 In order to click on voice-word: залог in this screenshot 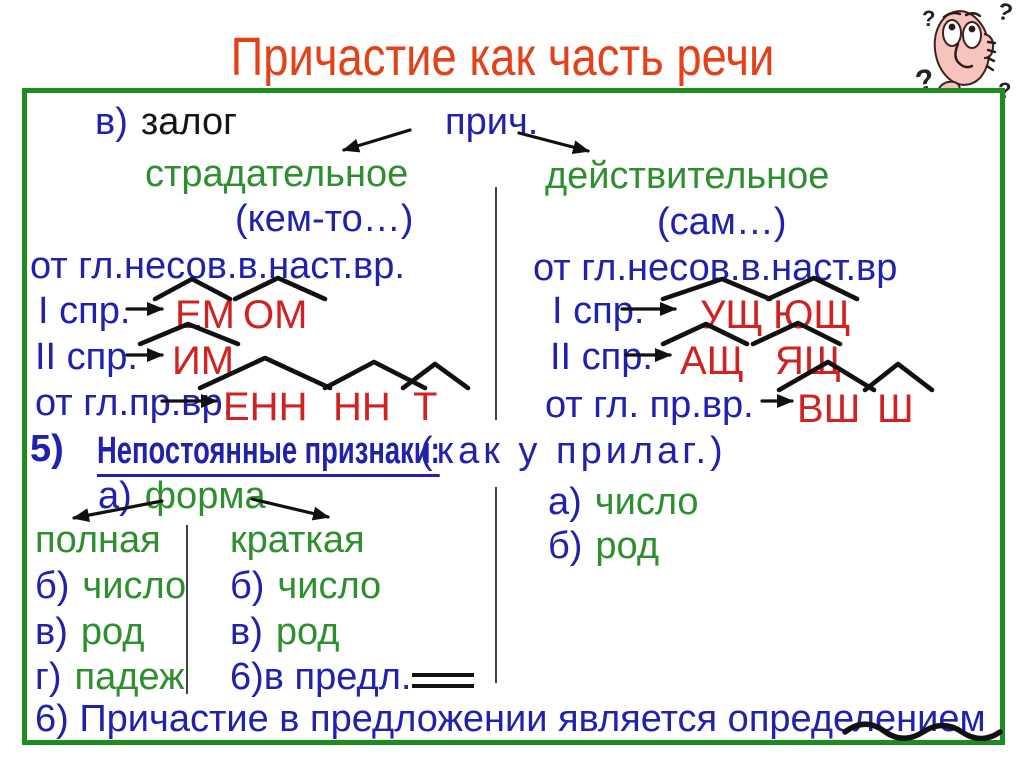, I will do `click(188, 122)`.